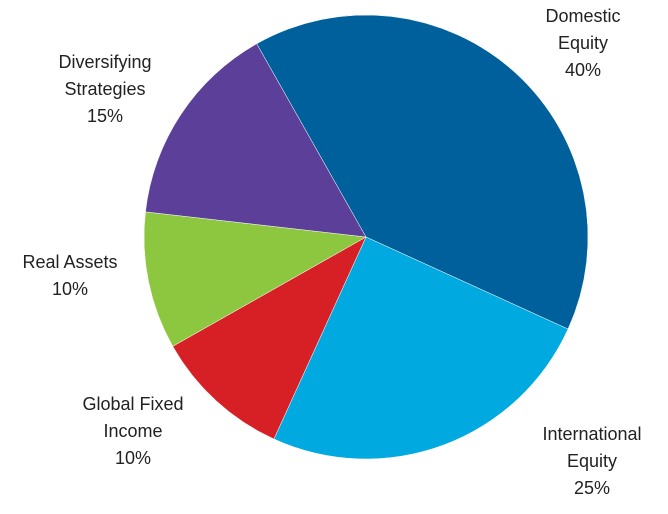 Image resolution: width=668 pixels, height=514 pixels. Describe the element at coordinates (132, 417) in the screenshot. I see `slice-label: Global Fixed Income` at that location.